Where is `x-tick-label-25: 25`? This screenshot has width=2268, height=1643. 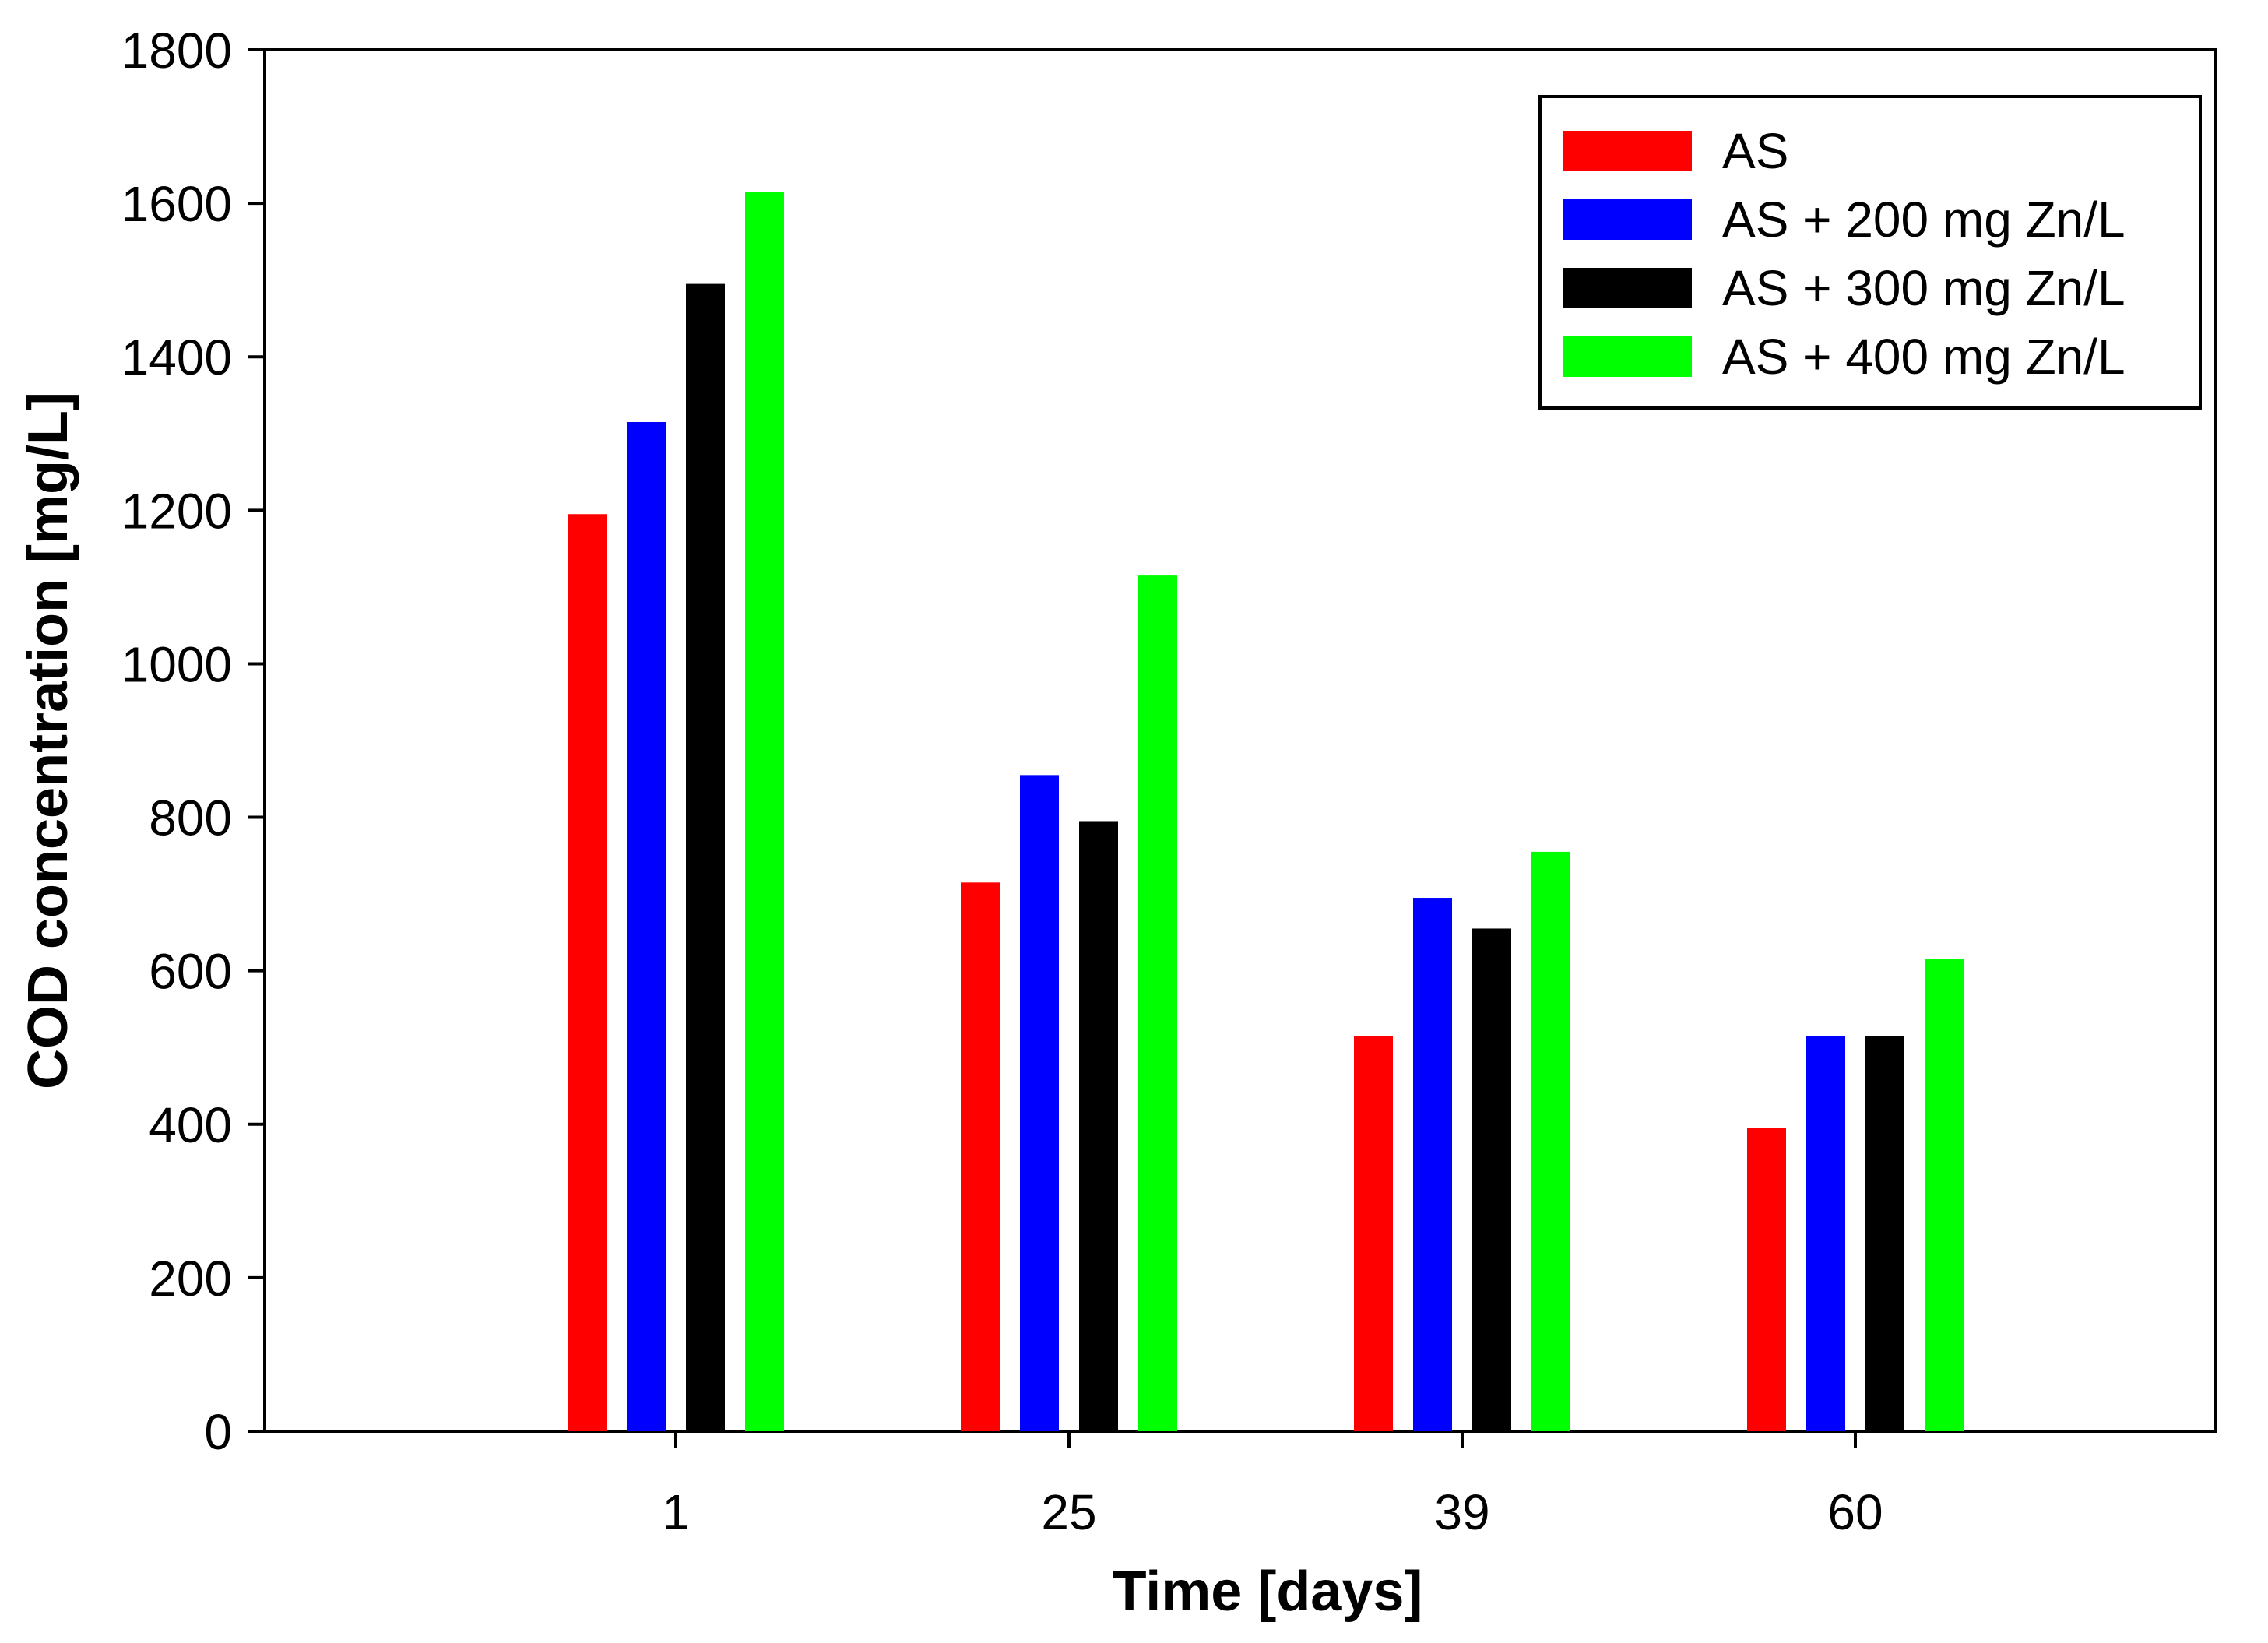 x-tick-label-25: 25 is located at coordinates (1068, 1512).